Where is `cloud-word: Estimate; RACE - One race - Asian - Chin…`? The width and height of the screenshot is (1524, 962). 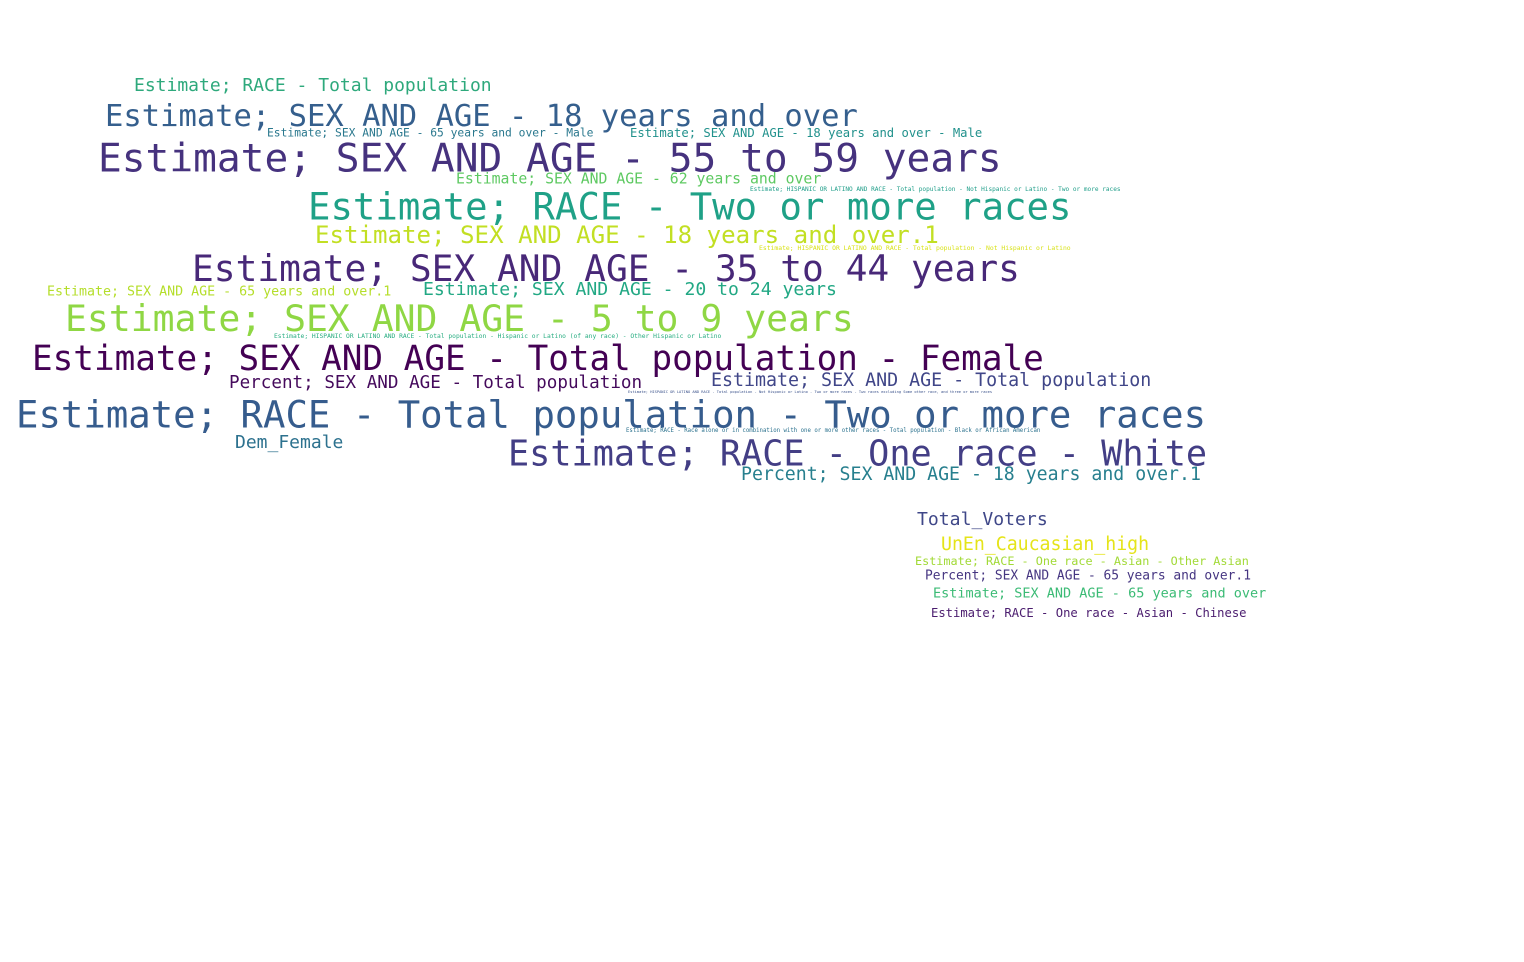 cloud-word: Estimate; RACE - One race - Asian - Chin… is located at coordinates (1089, 613).